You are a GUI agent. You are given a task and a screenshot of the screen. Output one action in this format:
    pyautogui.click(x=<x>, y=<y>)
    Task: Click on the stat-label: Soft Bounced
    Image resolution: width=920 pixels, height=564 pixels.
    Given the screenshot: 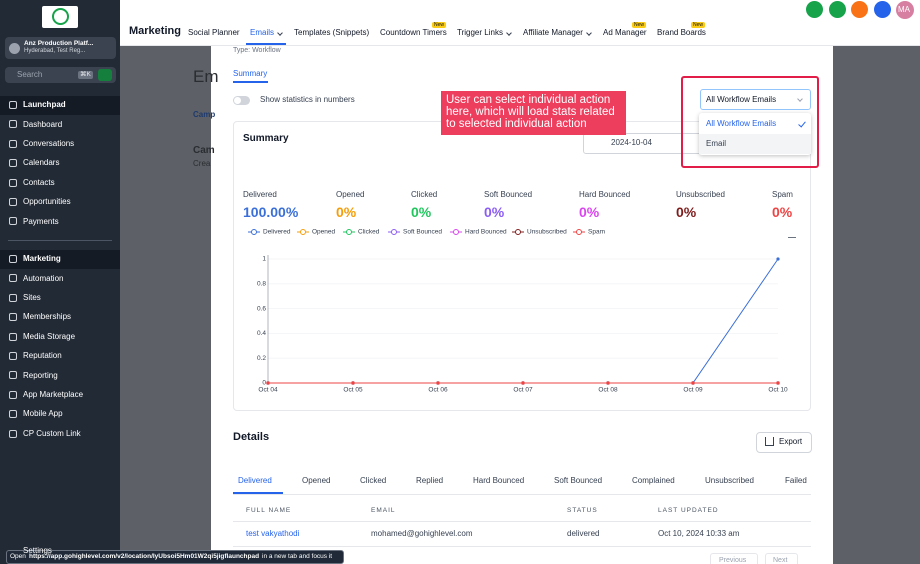 What is the action you would take?
    pyautogui.click(x=508, y=195)
    